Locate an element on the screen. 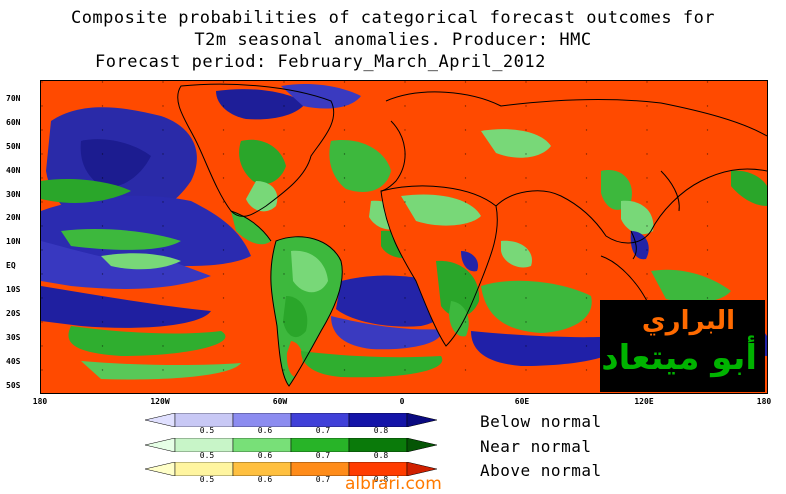 The height and width of the screenshot is (494, 786). below-normal-colorbar is located at coordinates (291, 420).